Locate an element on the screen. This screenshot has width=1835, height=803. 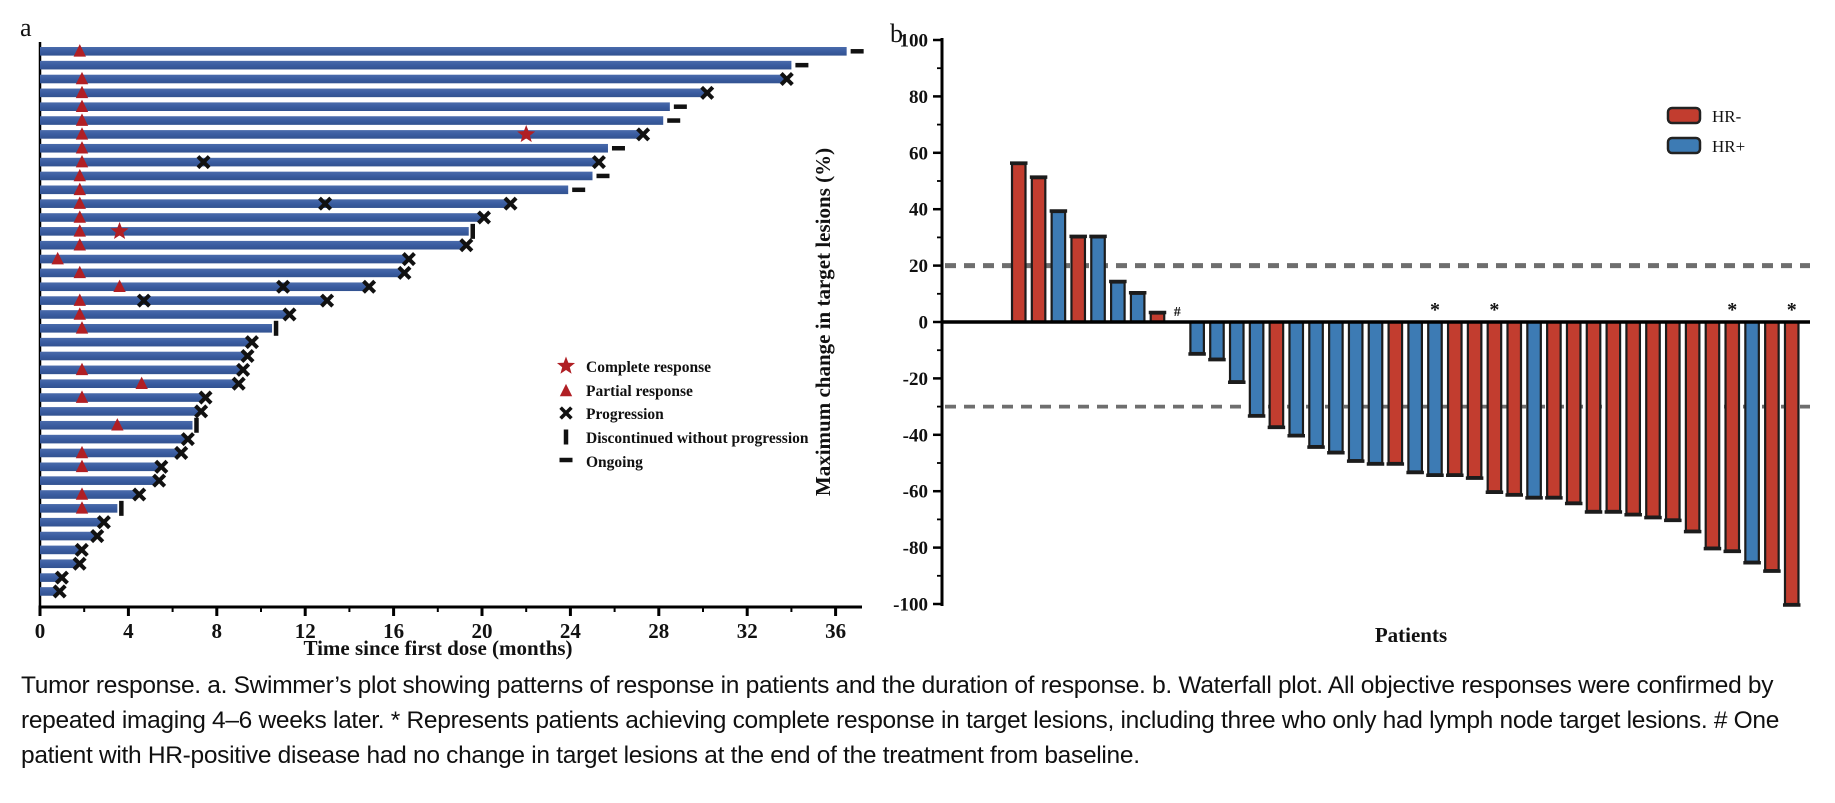
legend-complete-response-label: Complete response is located at coordinates (648, 367).